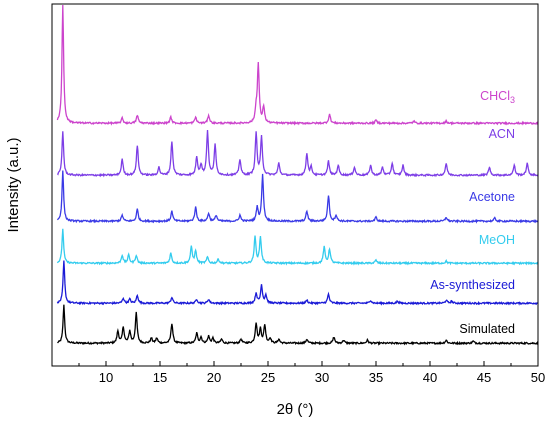  Describe the element at coordinates (472, 285) in the screenshot. I see `series-label-as-synthesized: As-synthesized` at that location.